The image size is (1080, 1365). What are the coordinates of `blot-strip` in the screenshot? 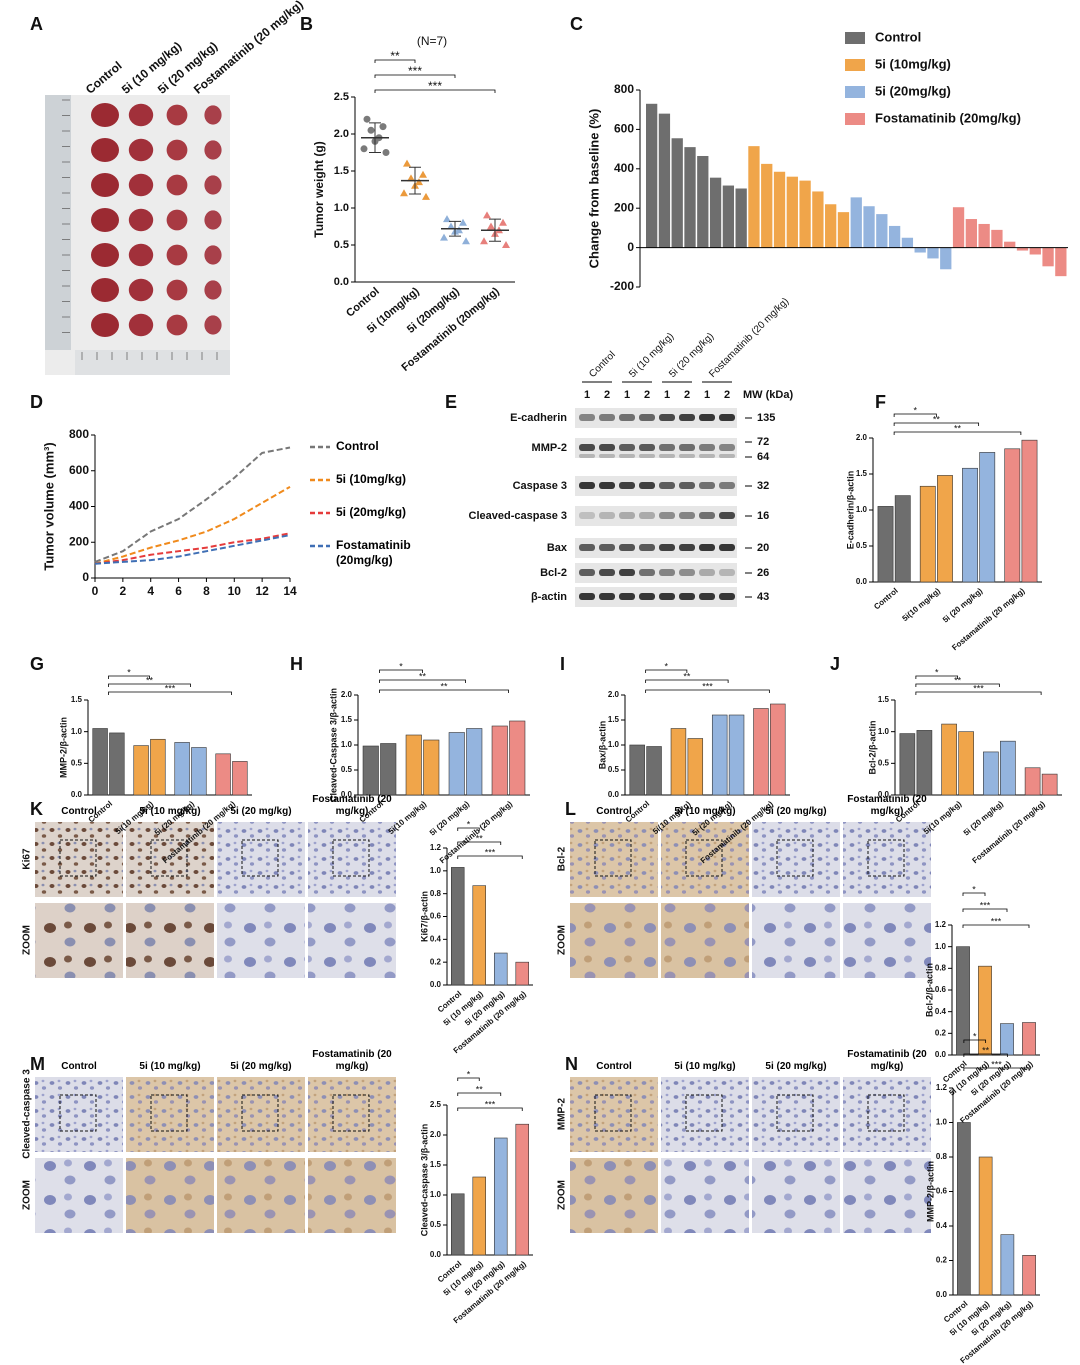 It's located at (656, 418).